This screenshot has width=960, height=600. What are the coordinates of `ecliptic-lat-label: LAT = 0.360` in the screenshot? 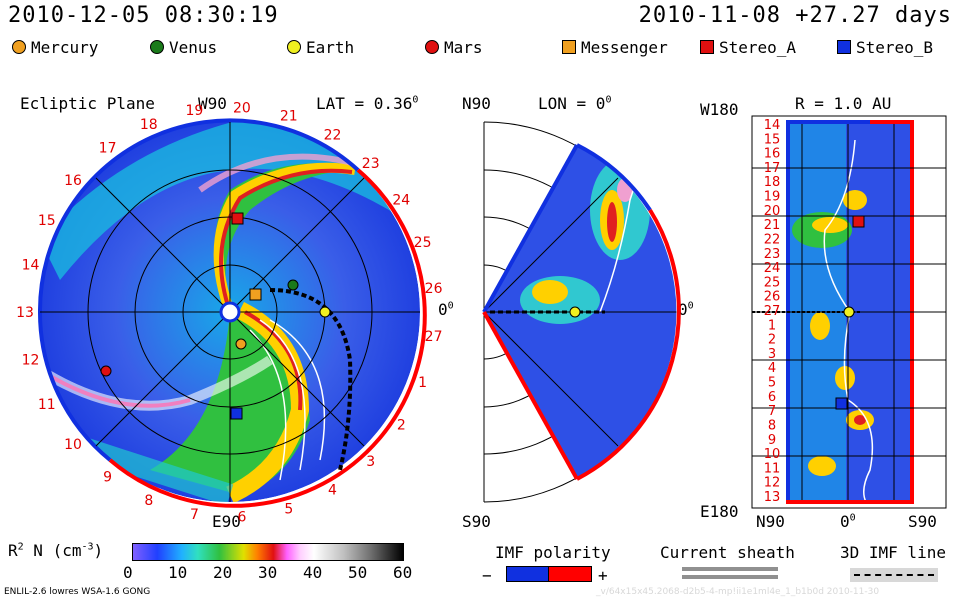 It's located at (367, 103).